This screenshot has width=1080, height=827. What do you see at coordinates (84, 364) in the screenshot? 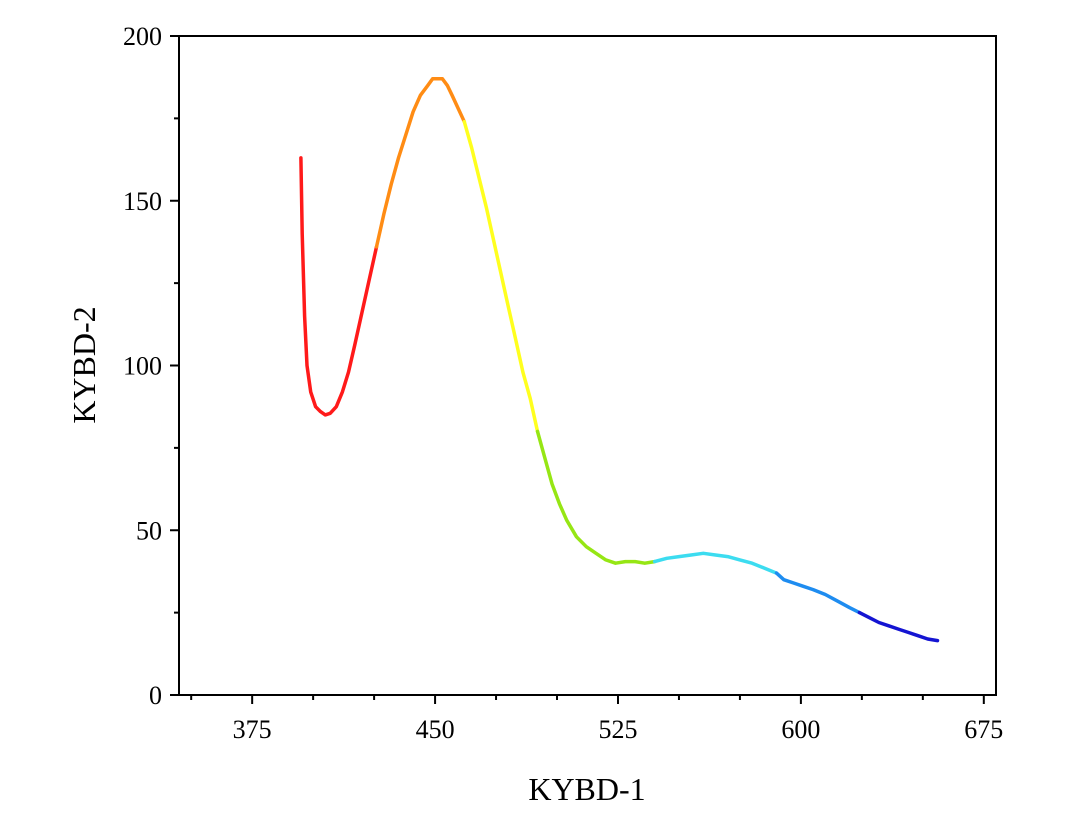
I see `y-axis-title: KYBD-2` at bounding box center [84, 364].